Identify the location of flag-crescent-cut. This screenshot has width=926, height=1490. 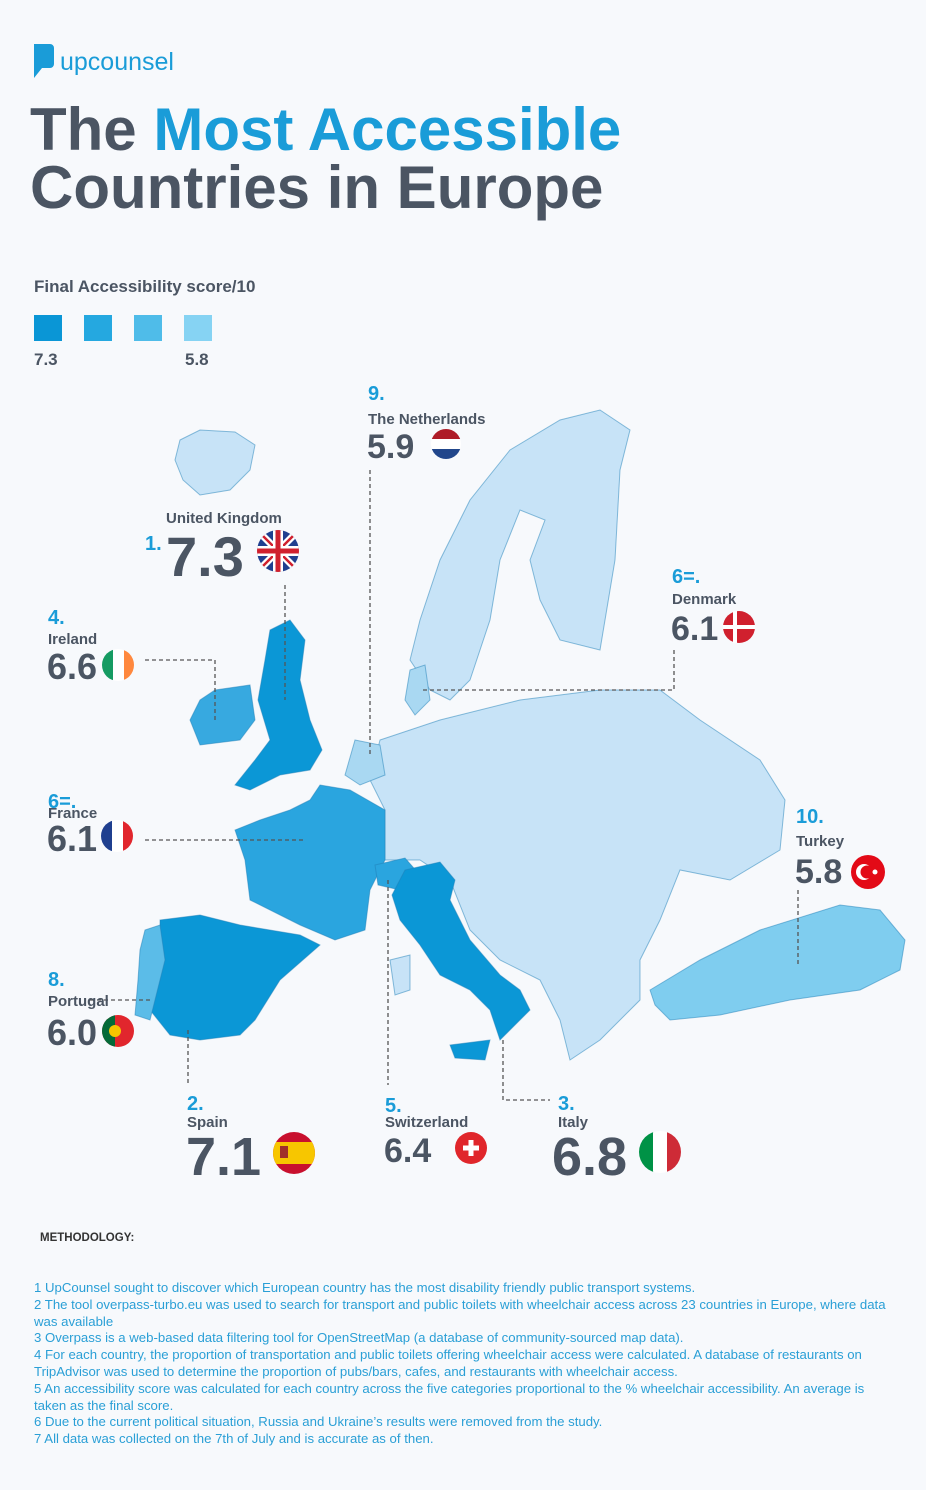
(867, 872).